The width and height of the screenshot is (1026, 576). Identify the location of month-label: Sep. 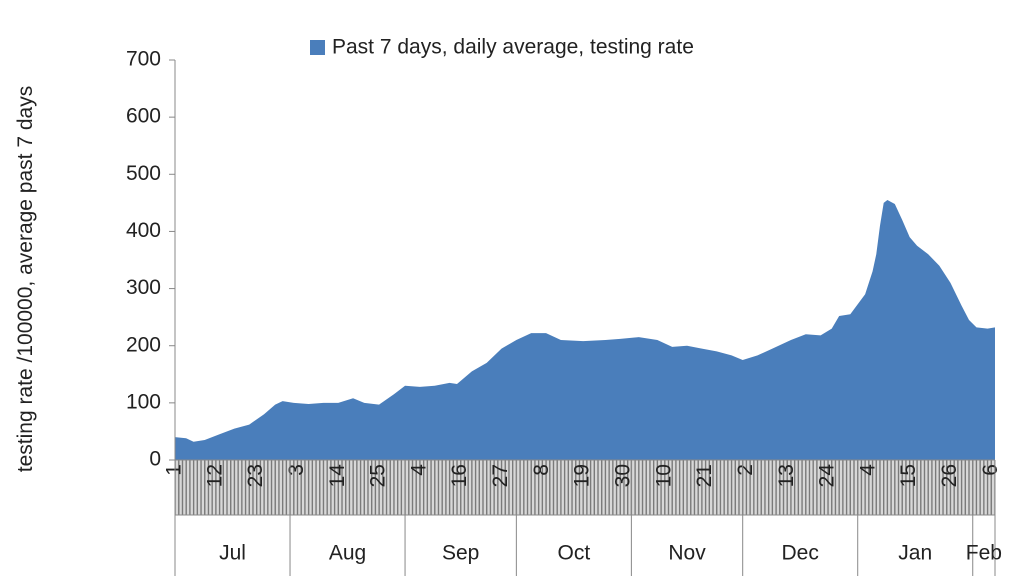
(460, 553).